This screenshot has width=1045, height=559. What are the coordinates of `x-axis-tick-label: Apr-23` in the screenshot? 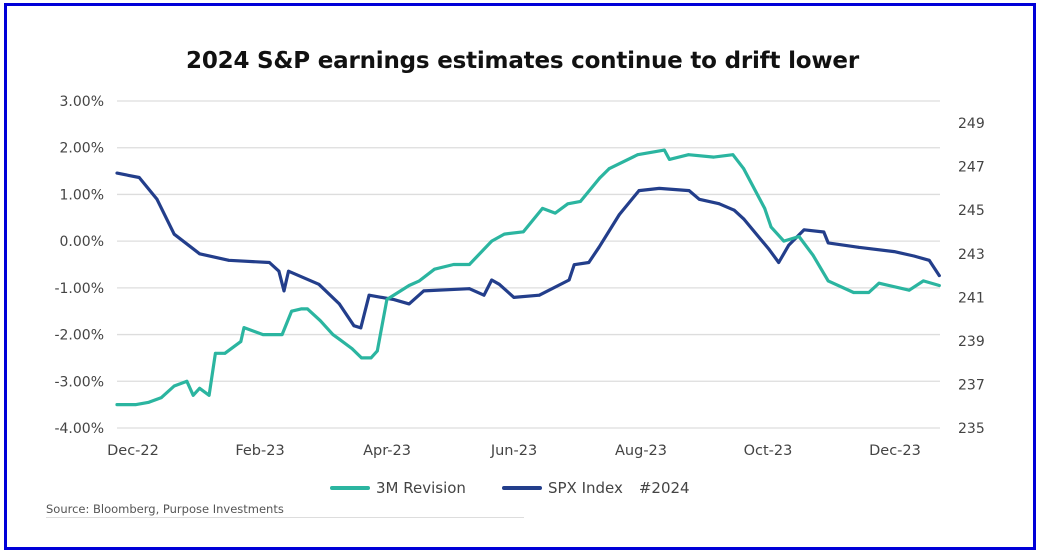 It's located at (387, 451).